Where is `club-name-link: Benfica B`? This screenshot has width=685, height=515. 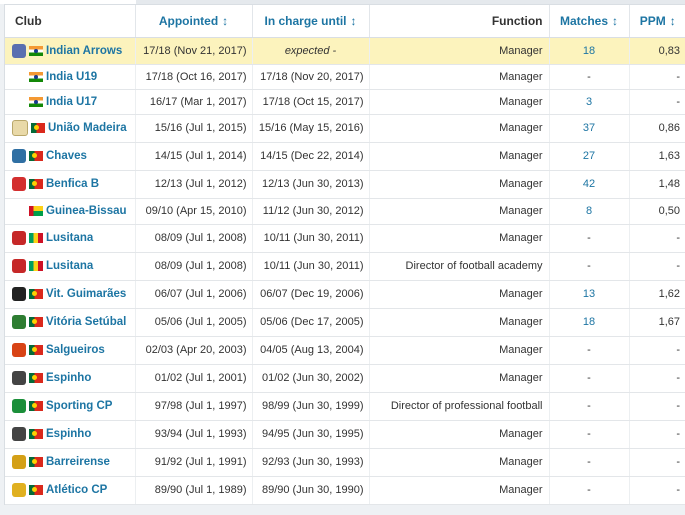 club-name-link: Benfica B is located at coordinates (73, 184).